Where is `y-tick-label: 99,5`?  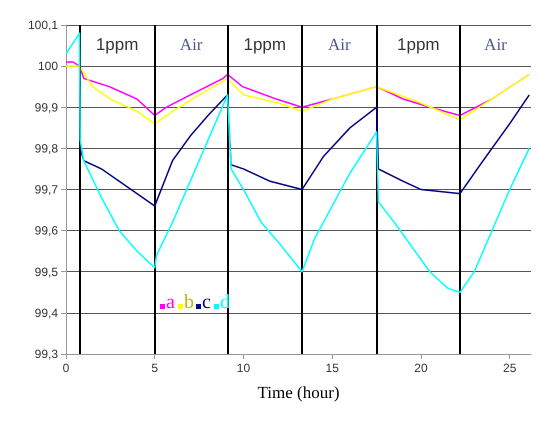 y-tick-label: 99,5 is located at coordinates (46, 271).